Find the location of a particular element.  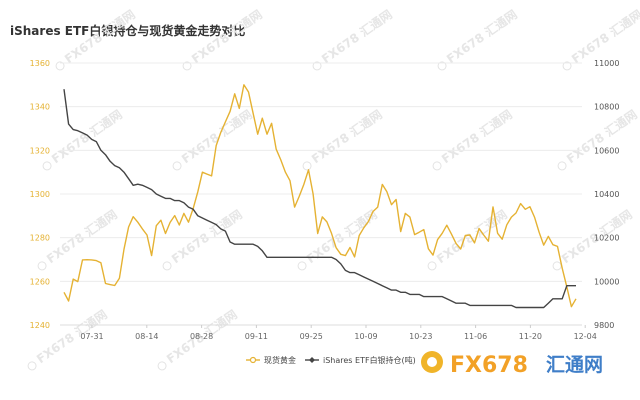

x-tick-label: 09-25 is located at coordinates (311, 336).